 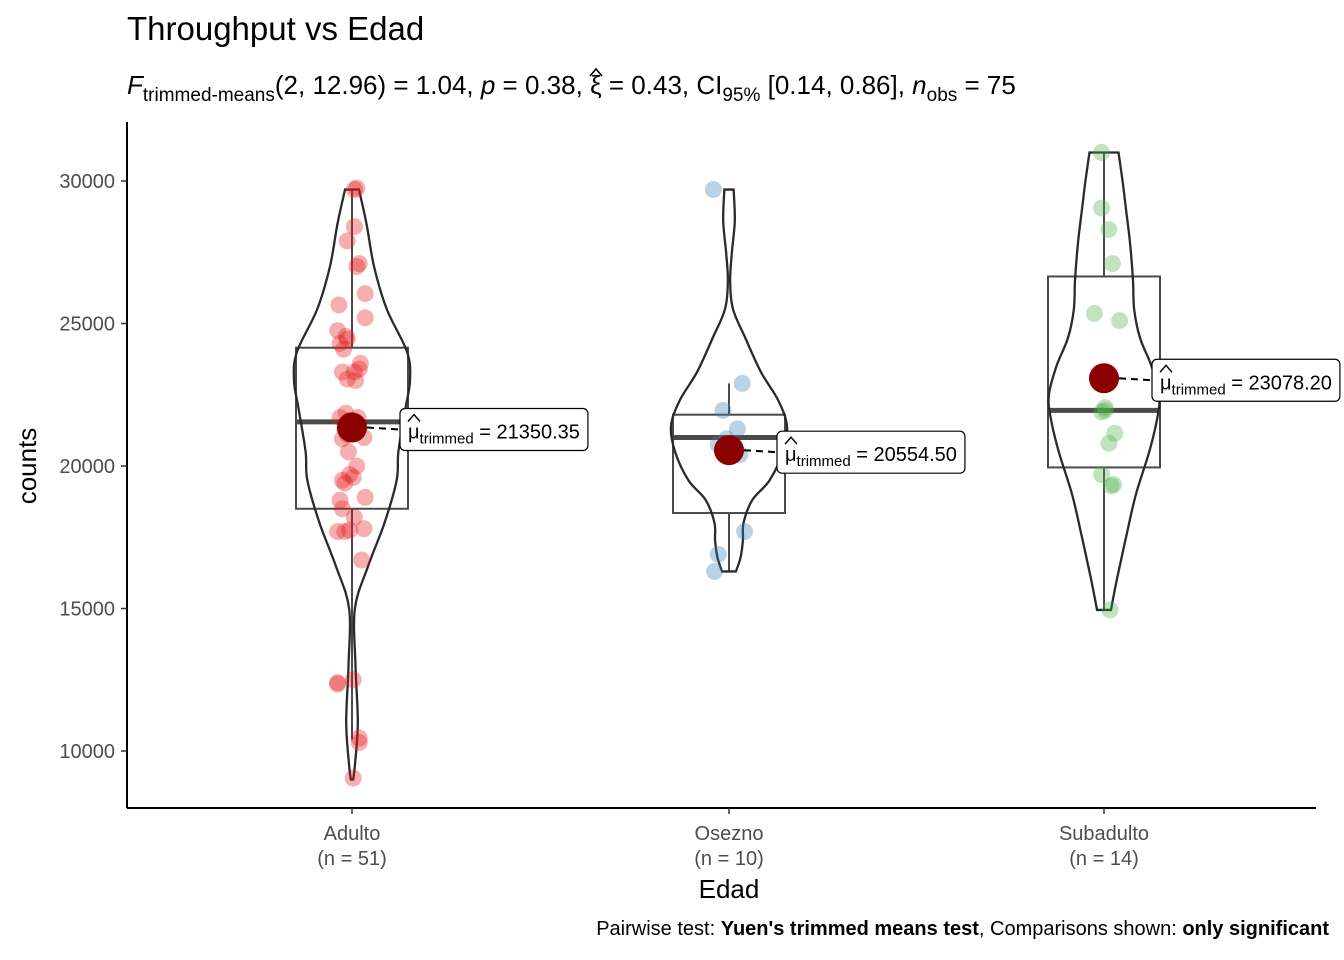 I want to click on stat-value: = 1.04,, so click(x=433, y=85).